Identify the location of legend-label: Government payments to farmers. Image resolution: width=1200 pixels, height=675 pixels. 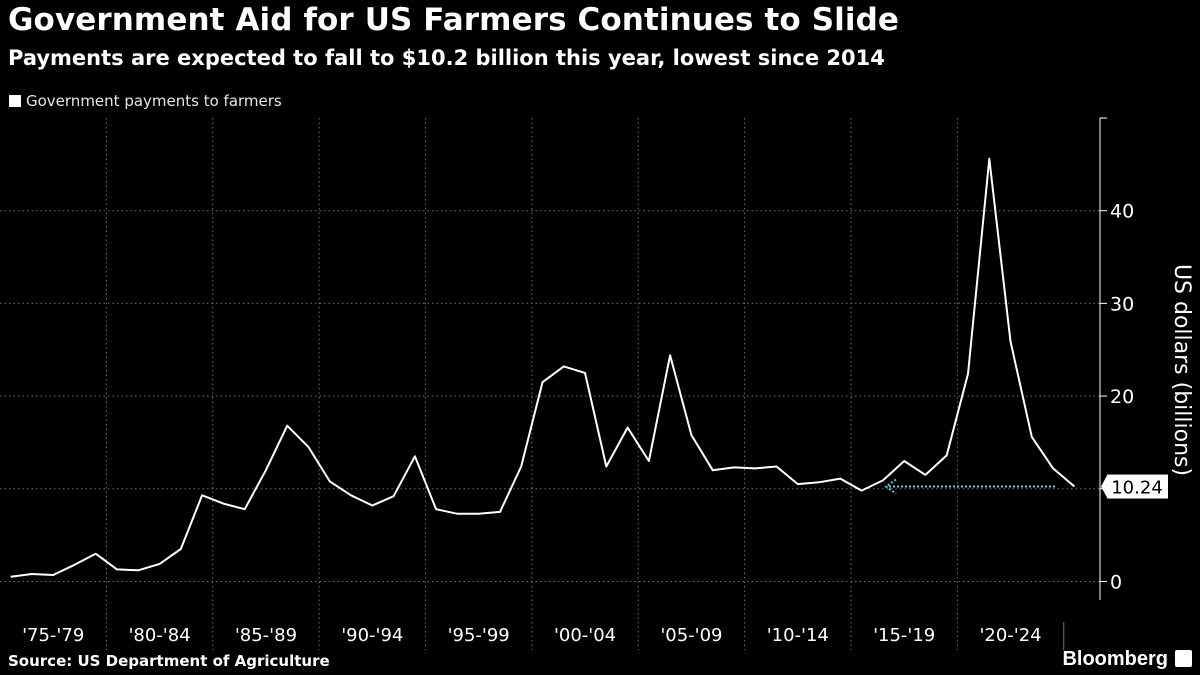
(154, 101).